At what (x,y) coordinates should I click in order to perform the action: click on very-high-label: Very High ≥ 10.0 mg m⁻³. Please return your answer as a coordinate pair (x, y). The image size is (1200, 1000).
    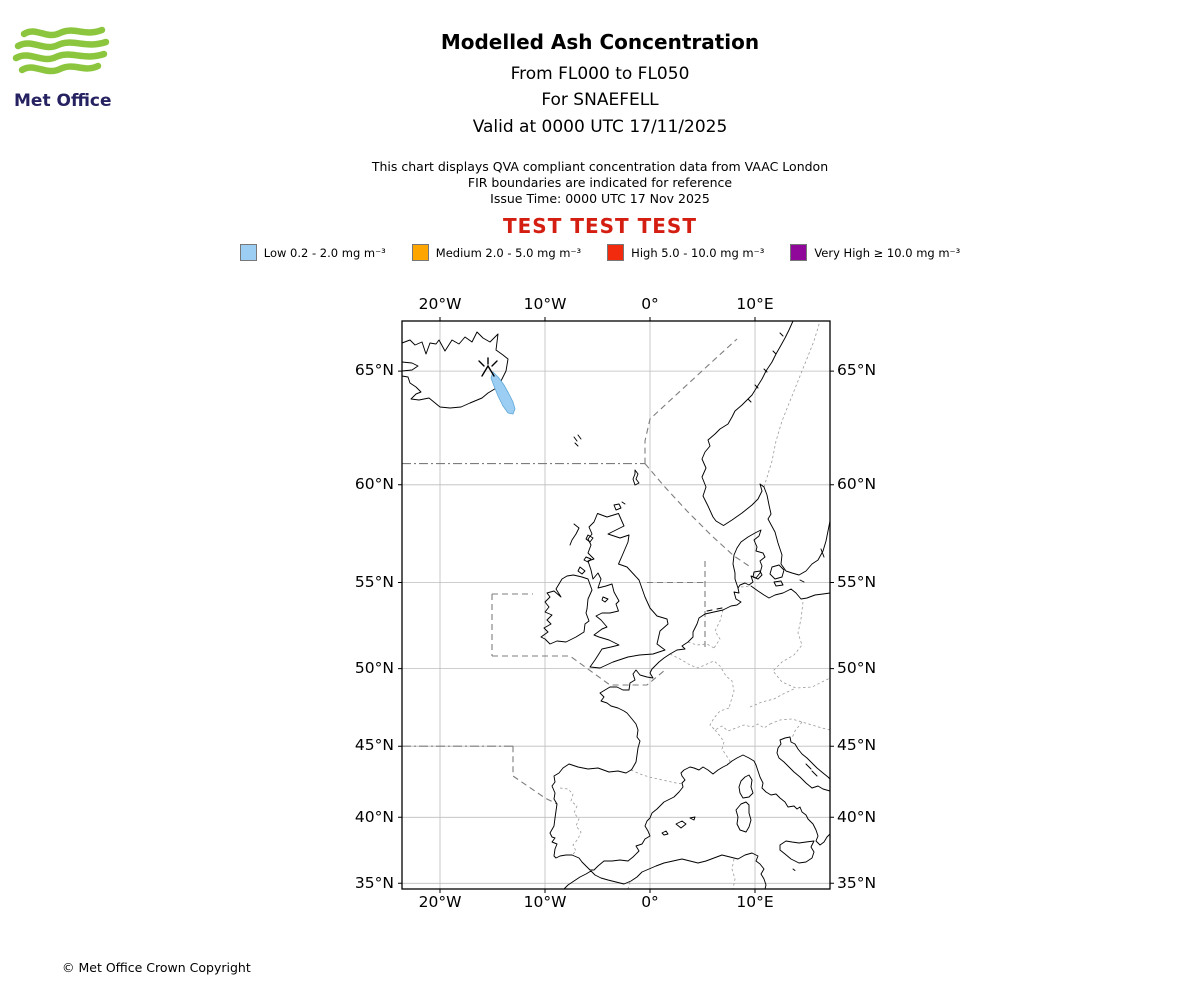
    Looking at the image, I should click on (887, 252).